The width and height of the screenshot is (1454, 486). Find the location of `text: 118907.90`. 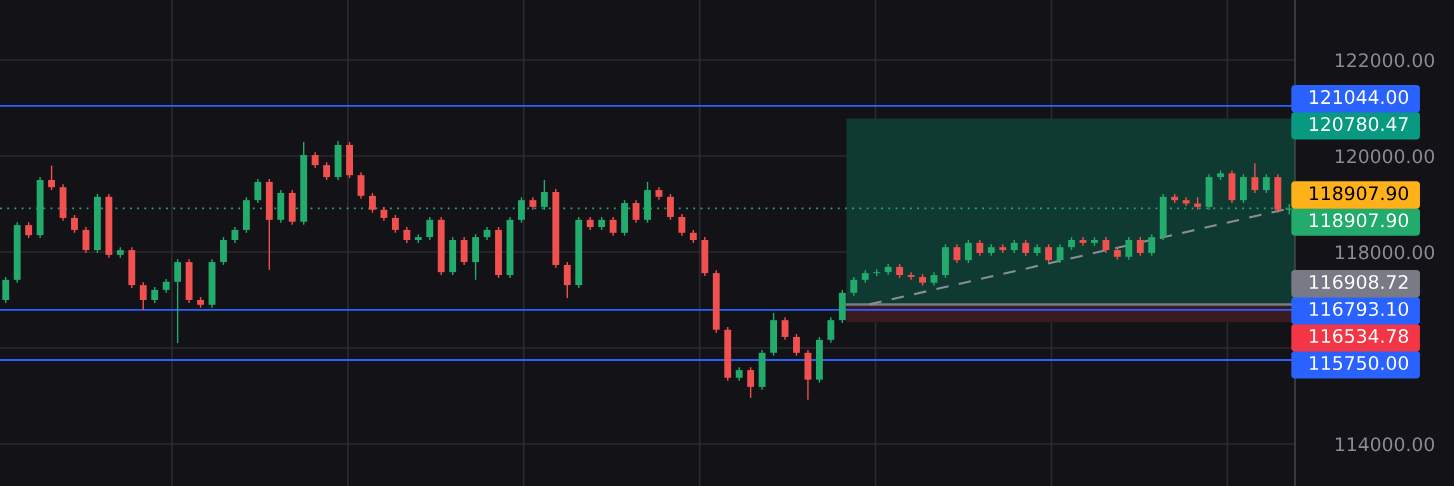

text: 118907.90 is located at coordinates (1359, 193).